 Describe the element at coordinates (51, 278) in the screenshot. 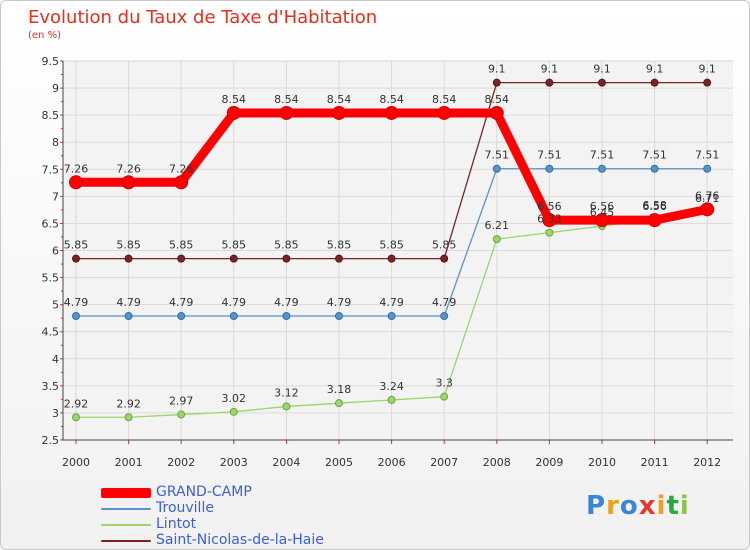

I see `y-tick-label: 5.5` at that location.